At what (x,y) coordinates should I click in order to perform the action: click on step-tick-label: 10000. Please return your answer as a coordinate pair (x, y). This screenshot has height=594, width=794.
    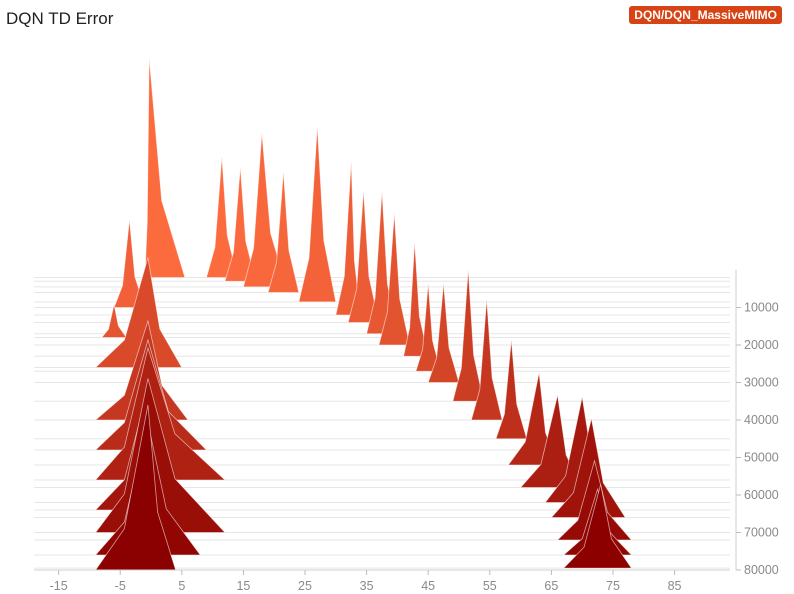
    Looking at the image, I should click on (761, 308).